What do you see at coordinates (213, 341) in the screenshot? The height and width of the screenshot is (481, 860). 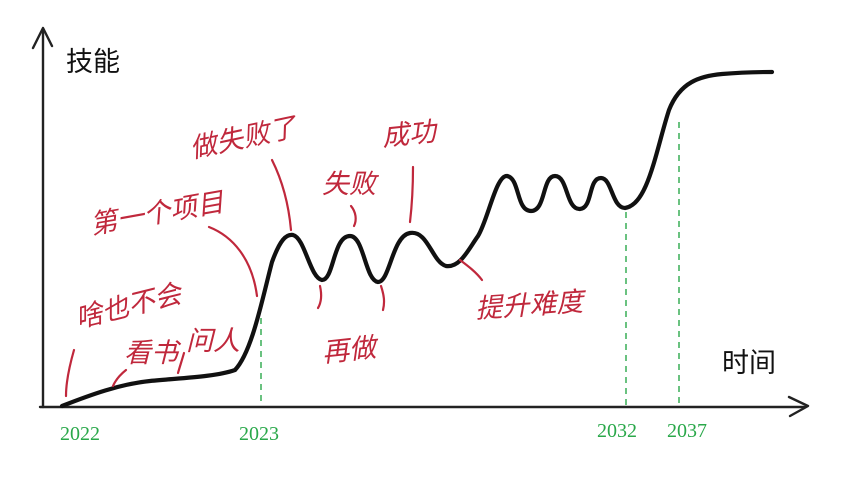 I see `annotation-ask-people: 问人` at bounding box center [213, 341].